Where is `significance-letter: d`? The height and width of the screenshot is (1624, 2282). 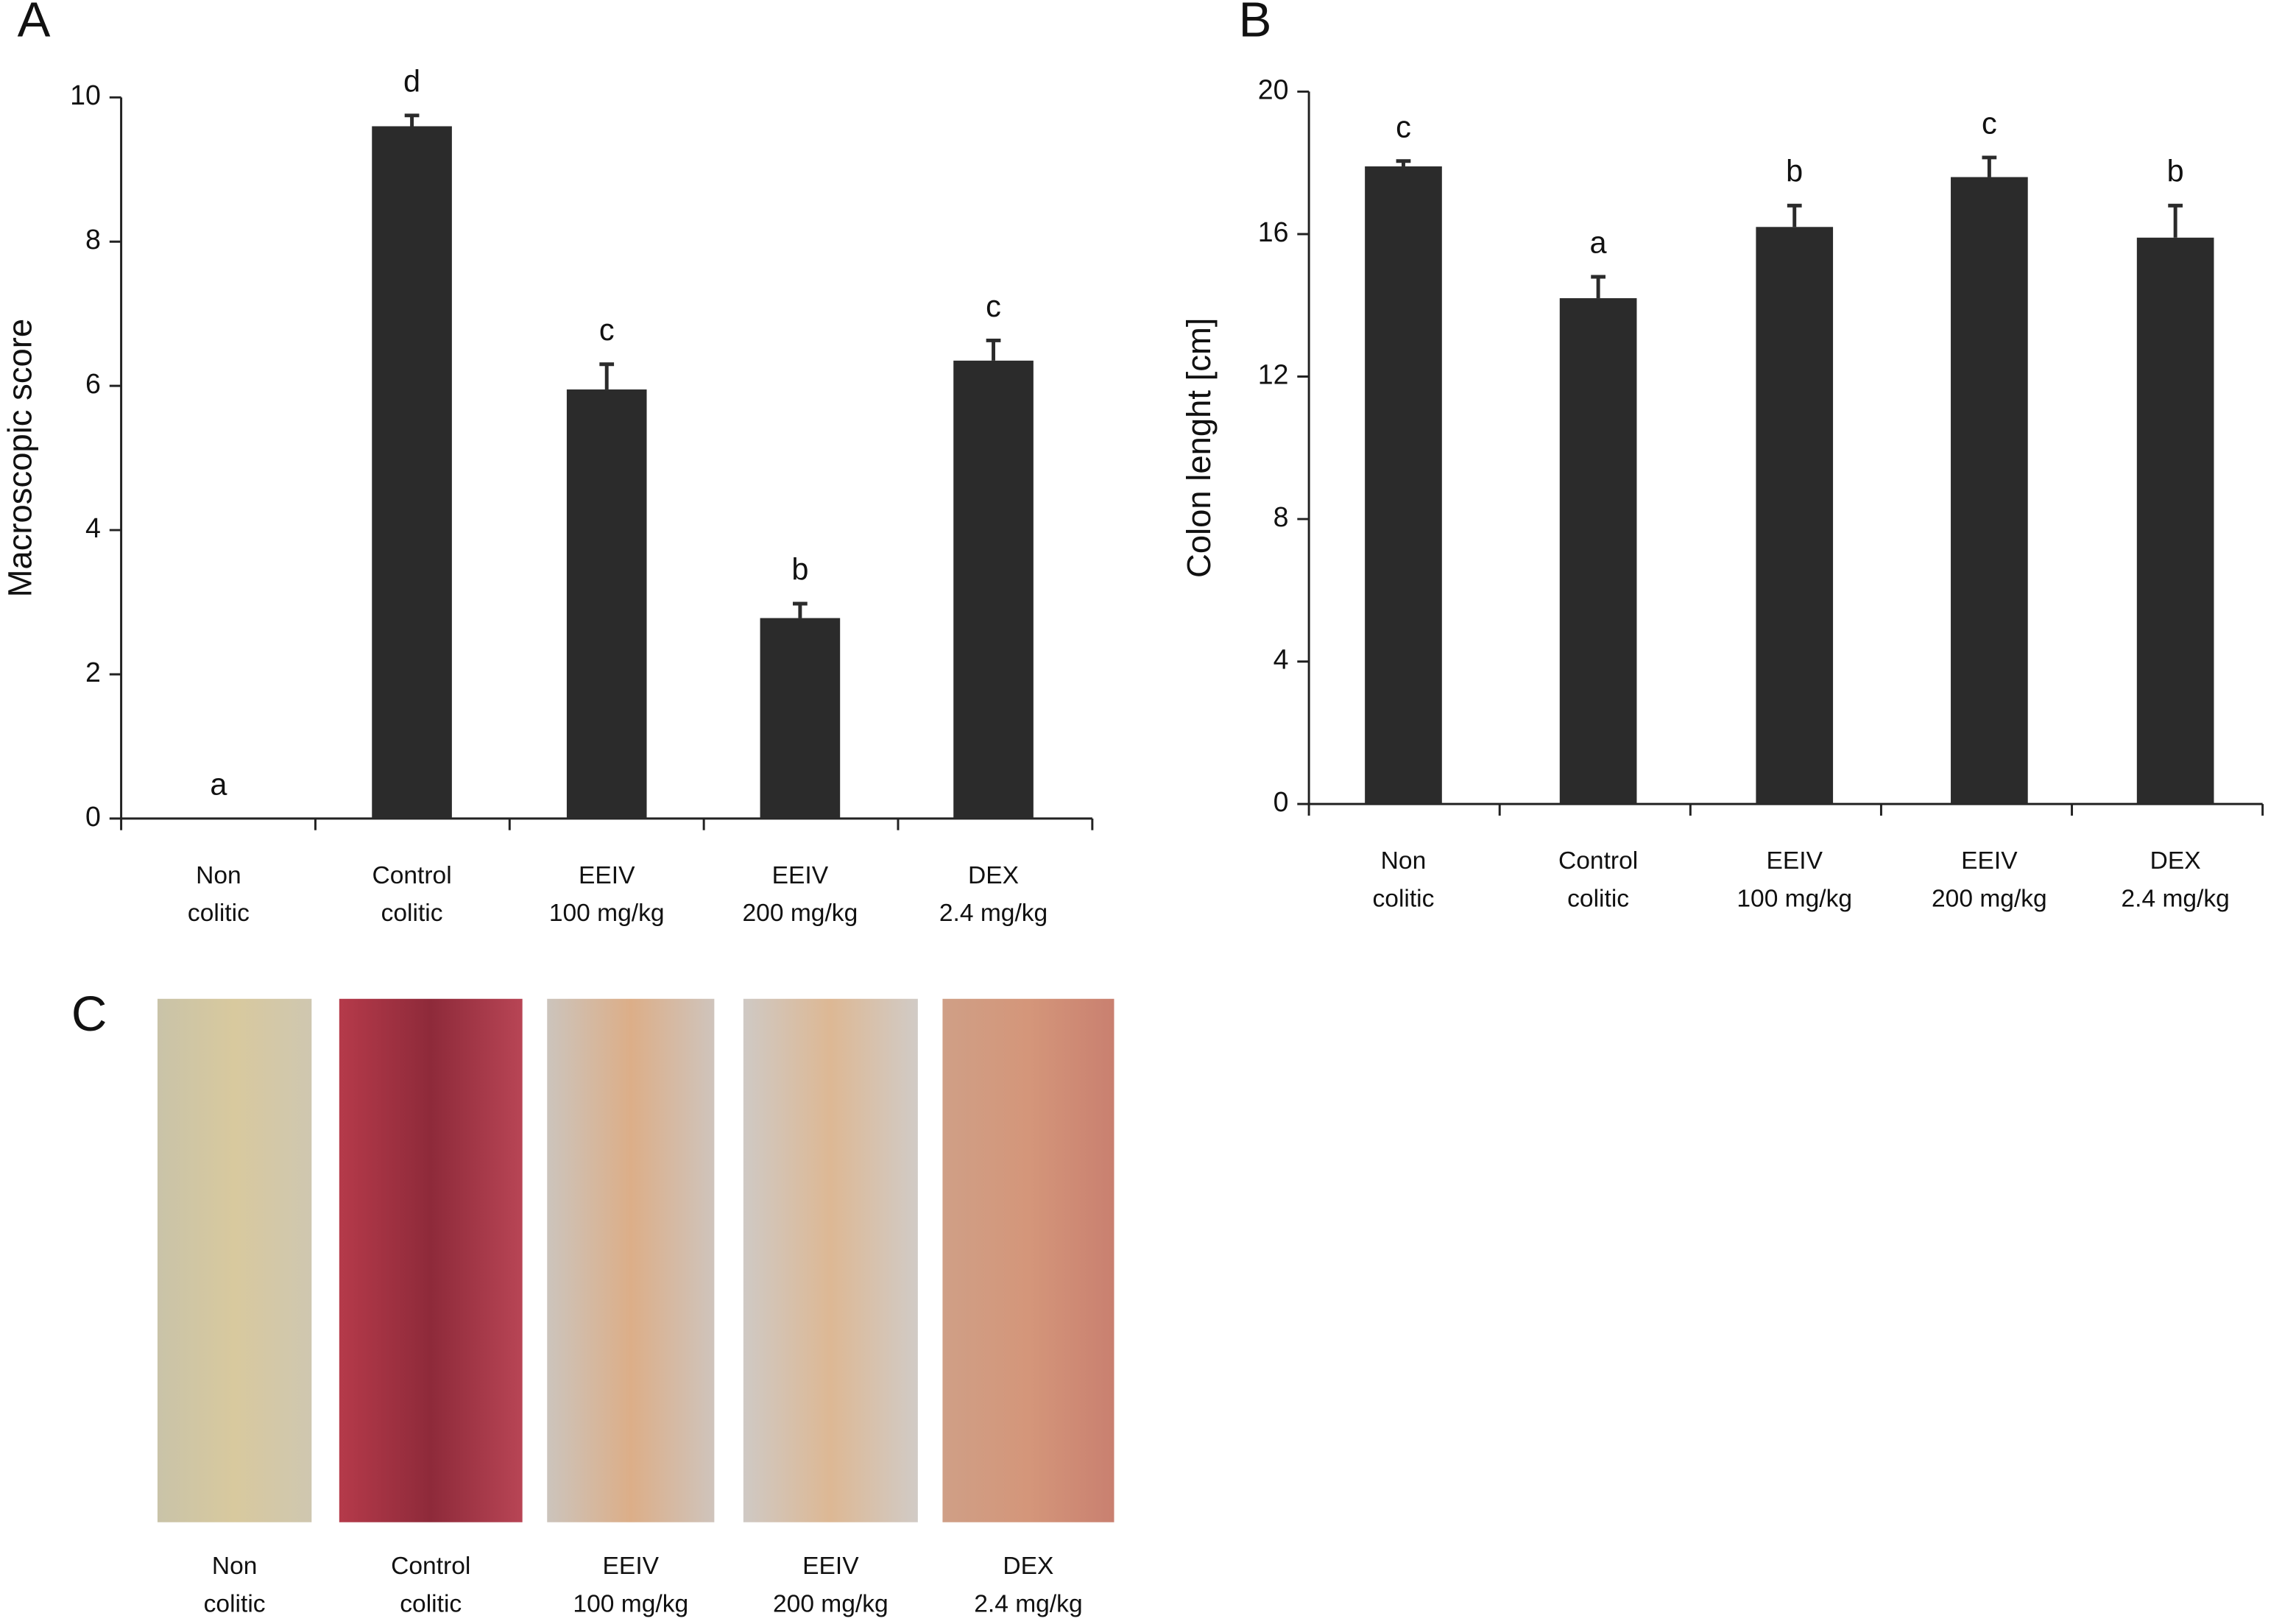 significance-letter: d is located at coordinates (411, 80).